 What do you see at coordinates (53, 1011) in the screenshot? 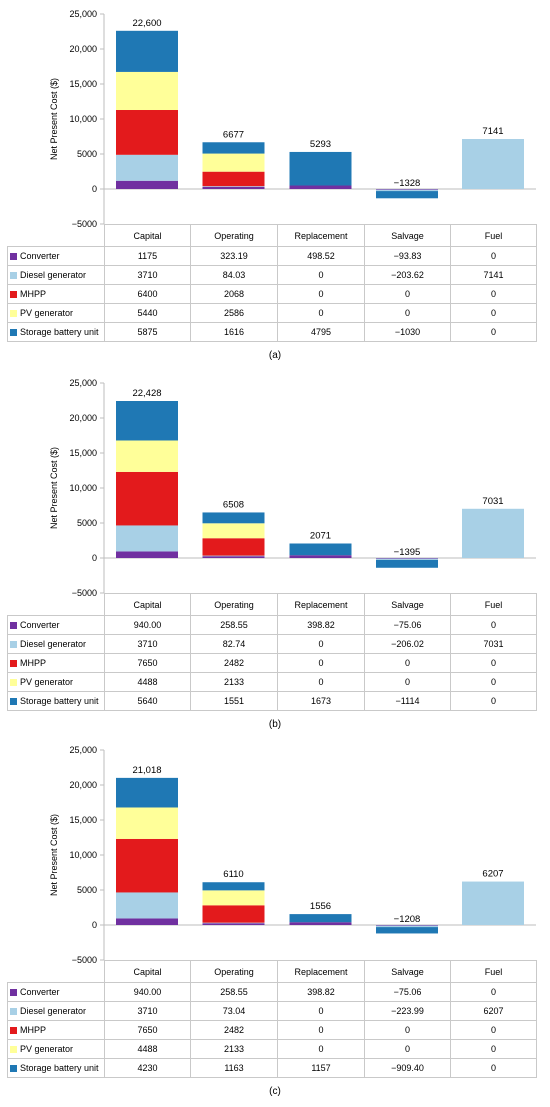
I see `legend-name: Diesel generator` at bounding box center [53, 1011].